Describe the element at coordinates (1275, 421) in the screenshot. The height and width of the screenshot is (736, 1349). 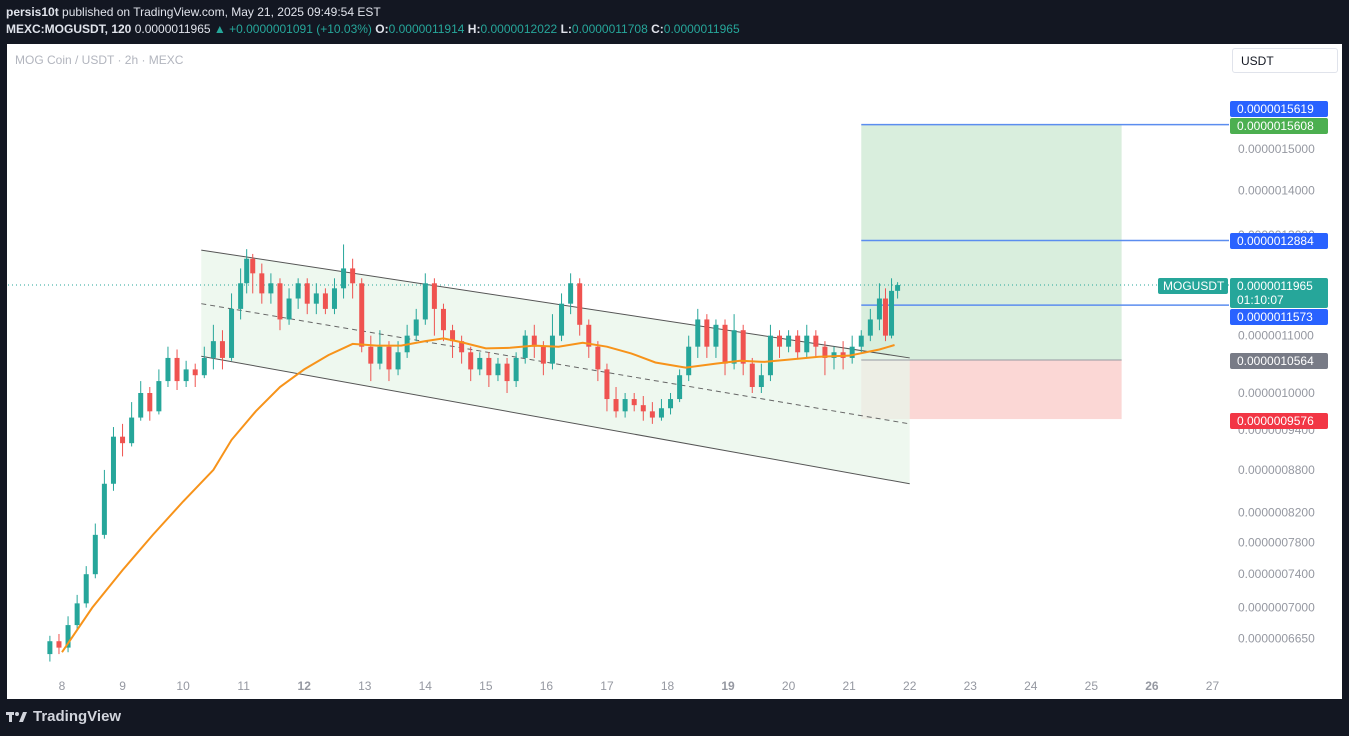
I see `price-tag-label: 0.0000009576` at that location.